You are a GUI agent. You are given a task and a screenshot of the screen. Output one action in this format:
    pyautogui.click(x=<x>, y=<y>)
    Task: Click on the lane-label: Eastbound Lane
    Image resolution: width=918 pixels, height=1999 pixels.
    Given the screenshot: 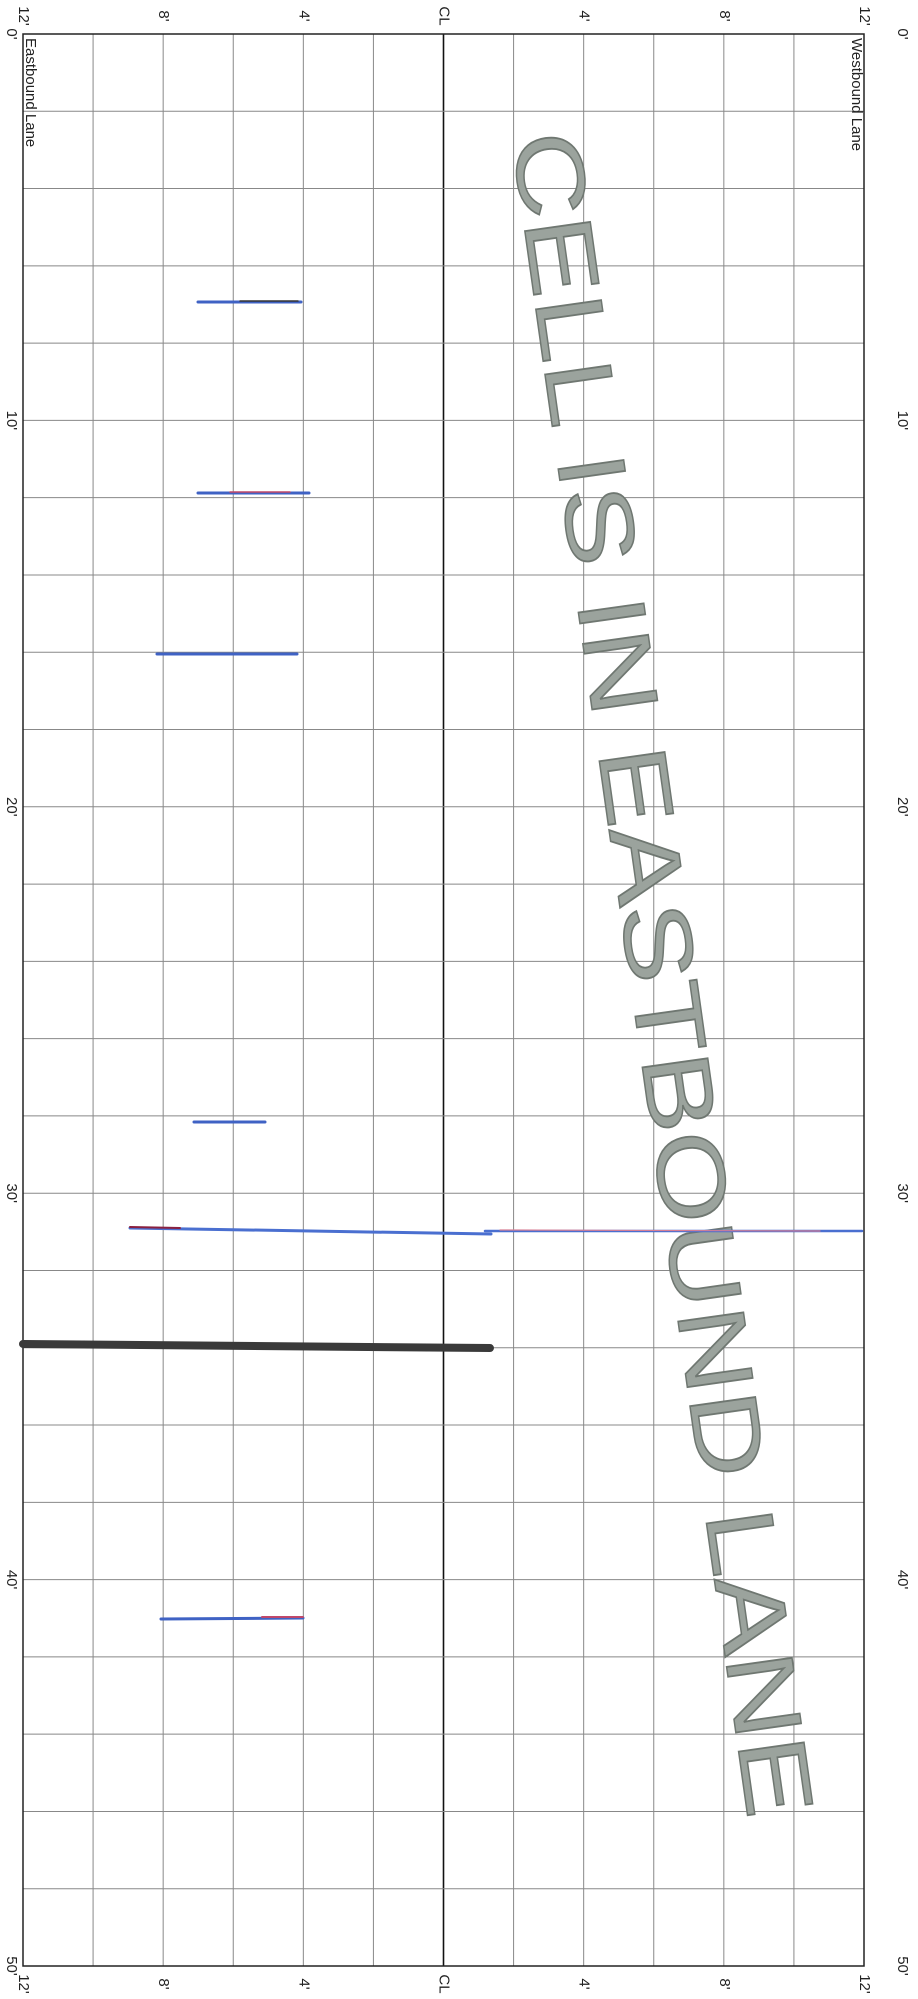 What is the action you would take?
    pyautogui.click(x=30, y=92)
    